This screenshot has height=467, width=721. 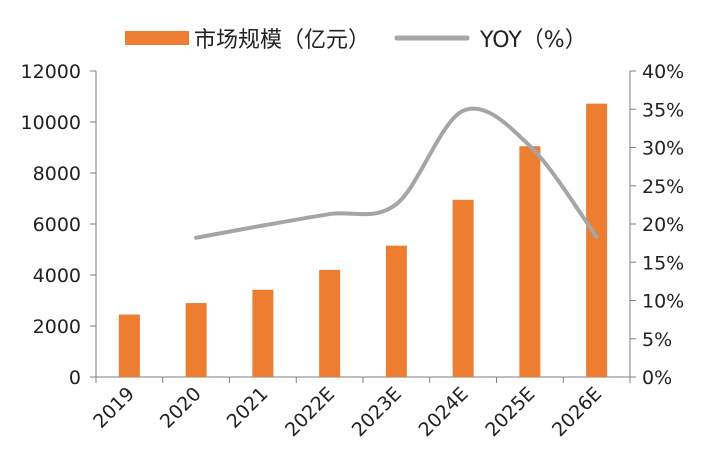 I want to click on right-tick-label: 25%, so click(x=663, y=187).